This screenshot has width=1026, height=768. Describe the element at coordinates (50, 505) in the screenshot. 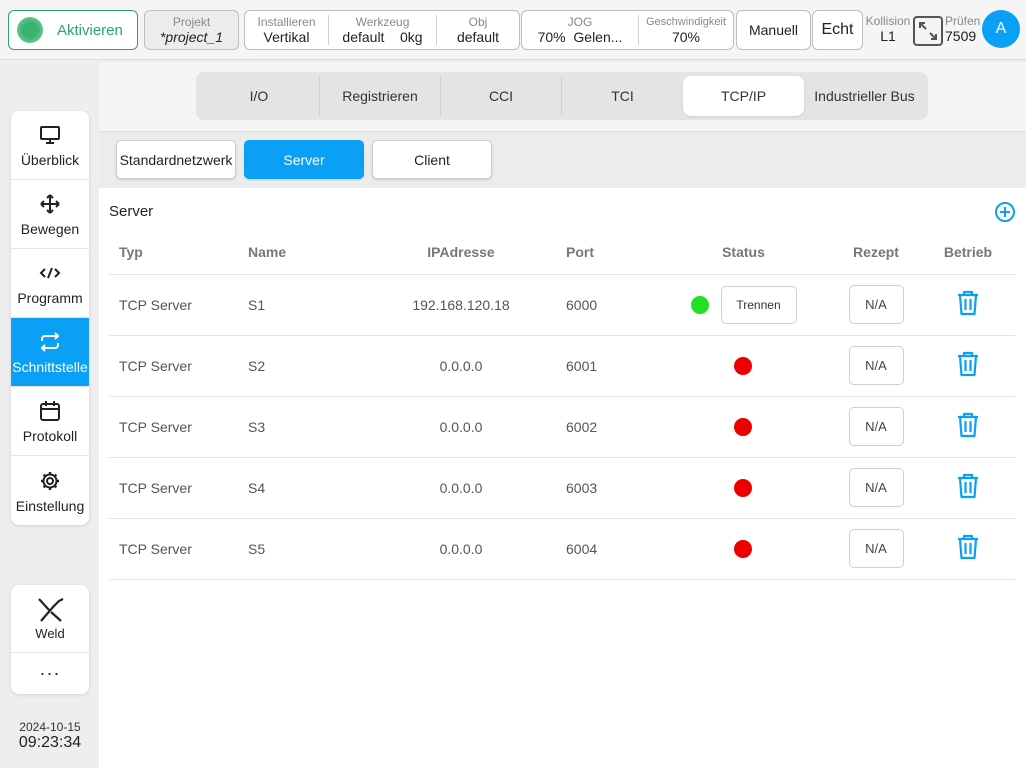

I see `sidebar-item-label: Einstellung` at that location.